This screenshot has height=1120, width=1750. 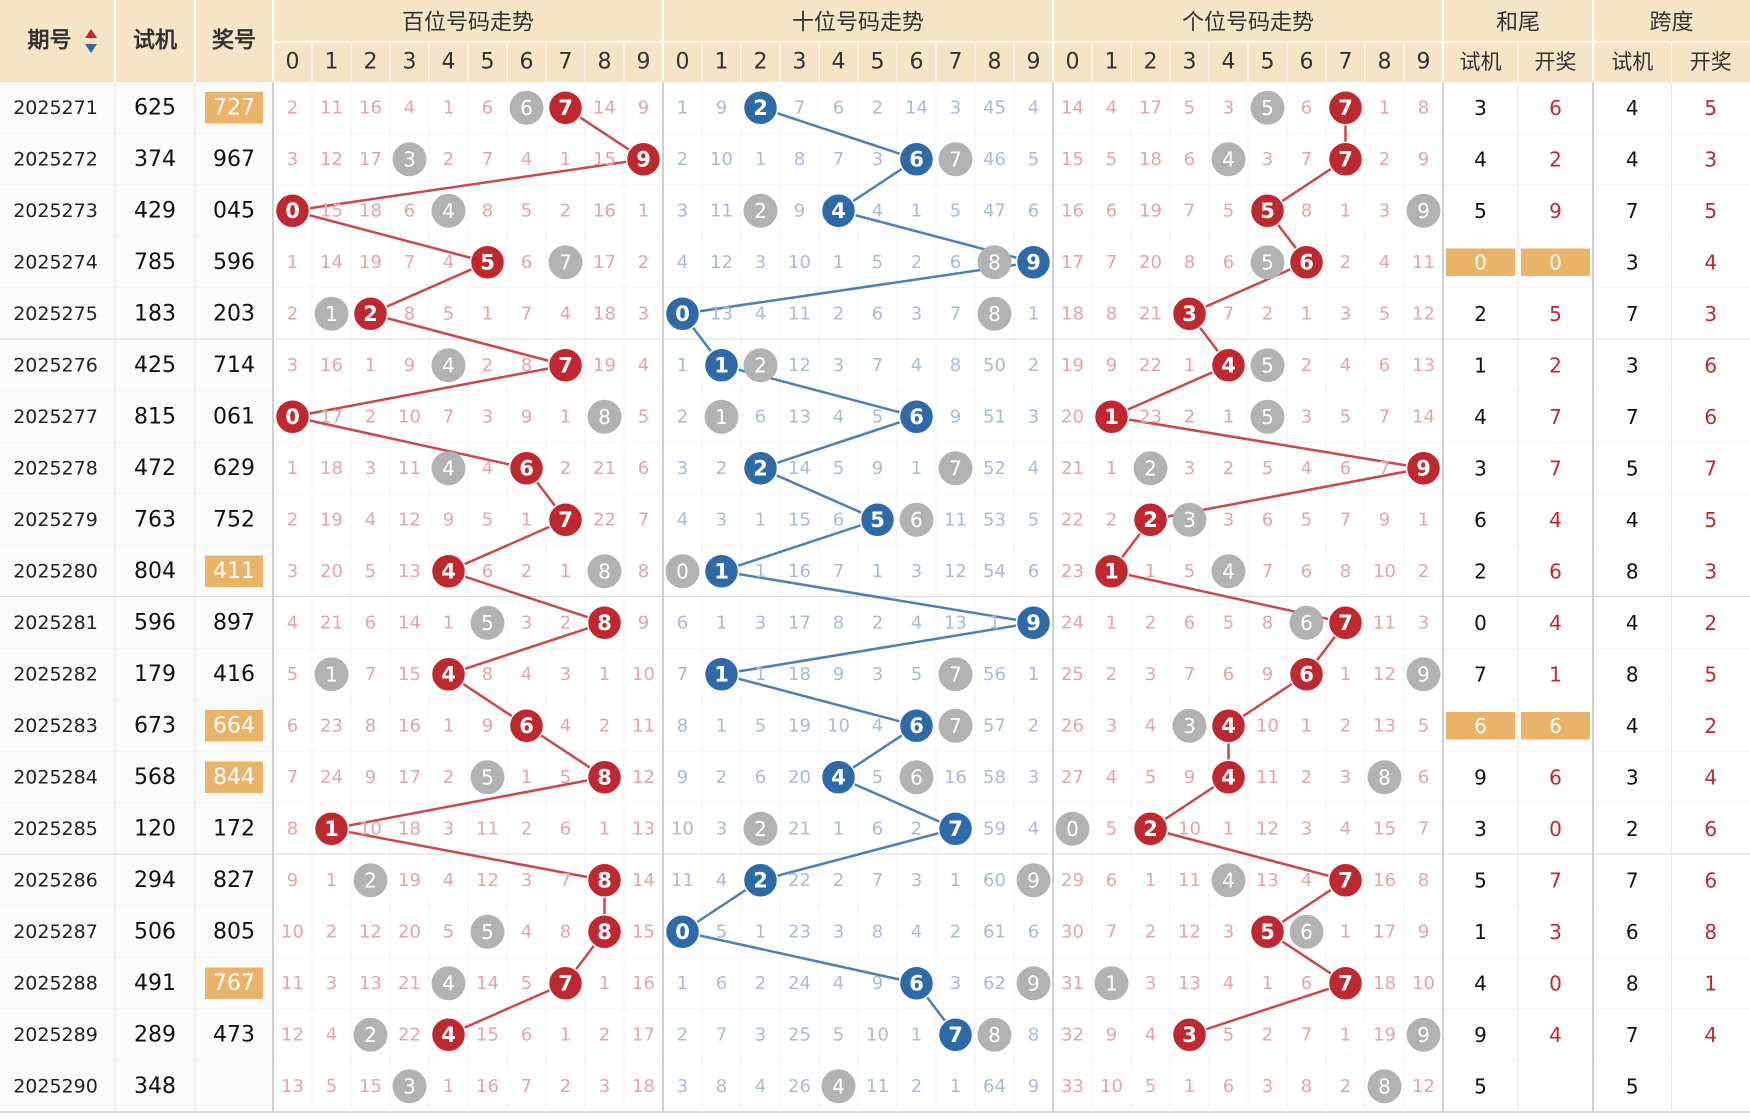 What do you see at coordinates (994, 931) in the screenshot?
I see `omission: 61` at bounding box center [994, 931].